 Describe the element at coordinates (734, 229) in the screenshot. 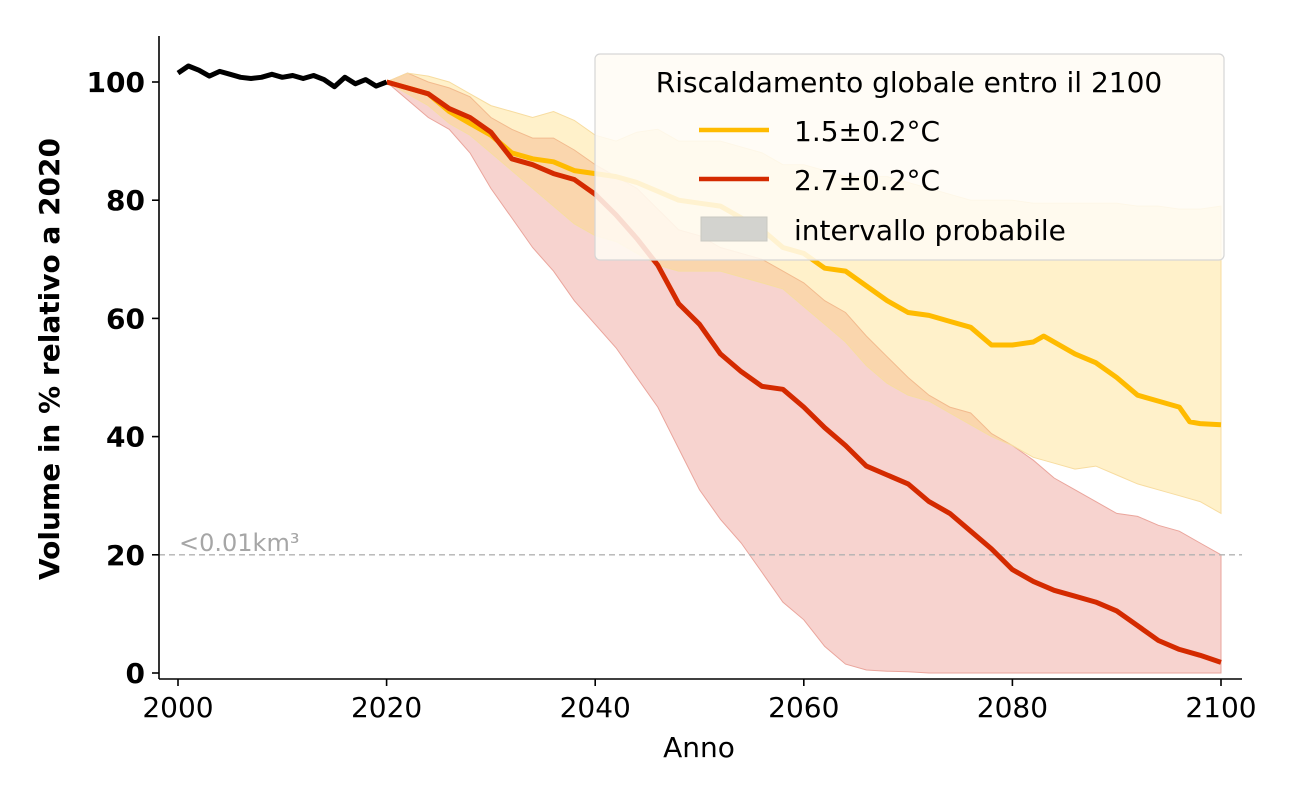

I see `legend-swatch-range` at that location.